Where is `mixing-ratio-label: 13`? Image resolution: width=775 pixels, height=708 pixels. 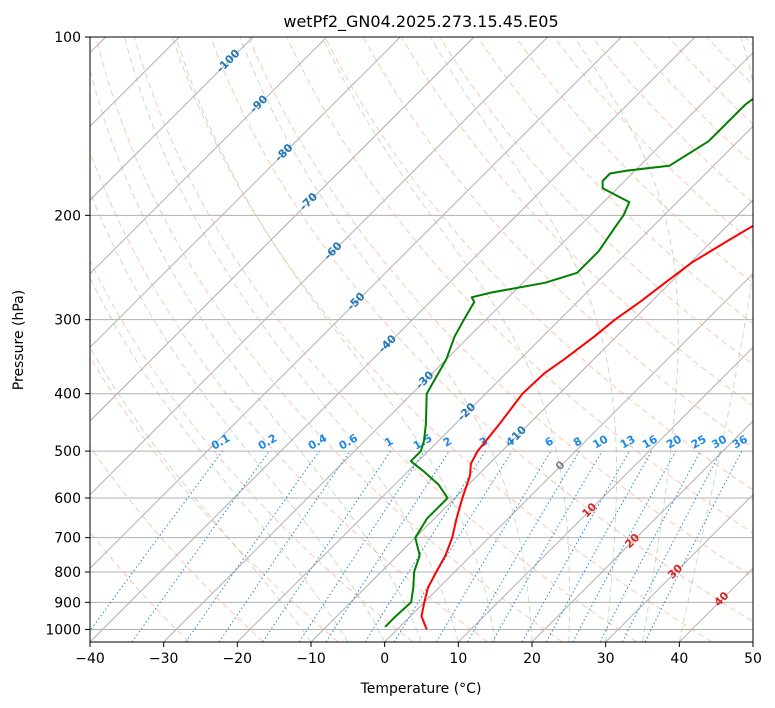 mixing-ratio-label: 13 is located at coordinates (628, 442).